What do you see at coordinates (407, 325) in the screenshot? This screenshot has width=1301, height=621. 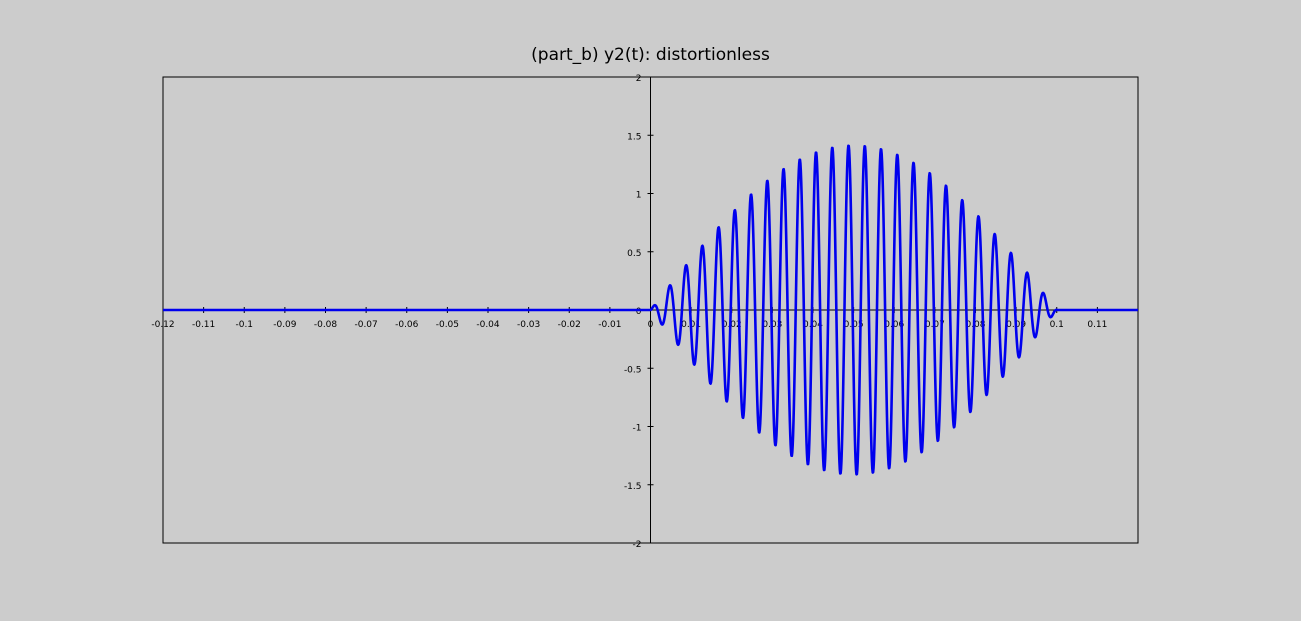 I see `x-tick-label: -0.06` at bounding box center [407, 325].